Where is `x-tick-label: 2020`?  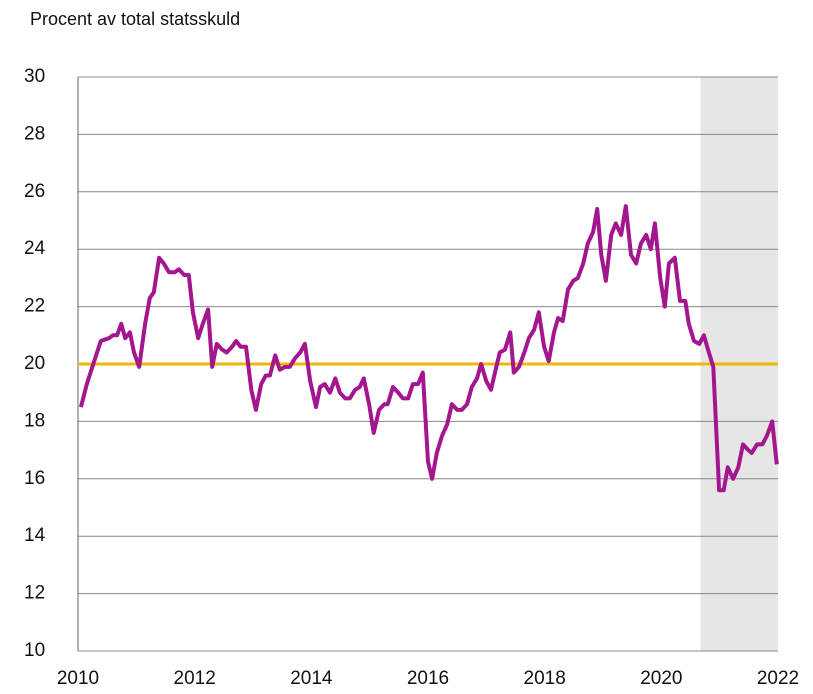
x-tick-label: 2020 is located at coordinates (661, 678).